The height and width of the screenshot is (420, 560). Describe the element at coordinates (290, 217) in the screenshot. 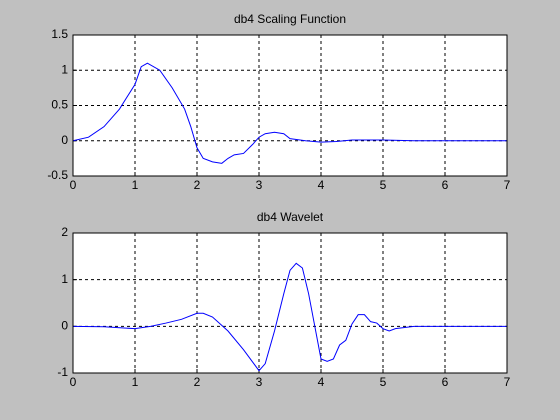

I see `chart-title: db4 Wavelet` at that location.